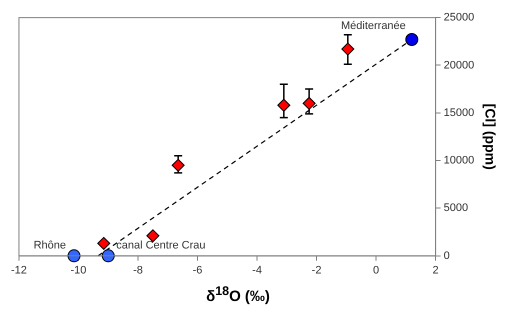  Describe the element at coordinates (18, 270) in the screenshot. I see `x-tick-label: -12` at that location.